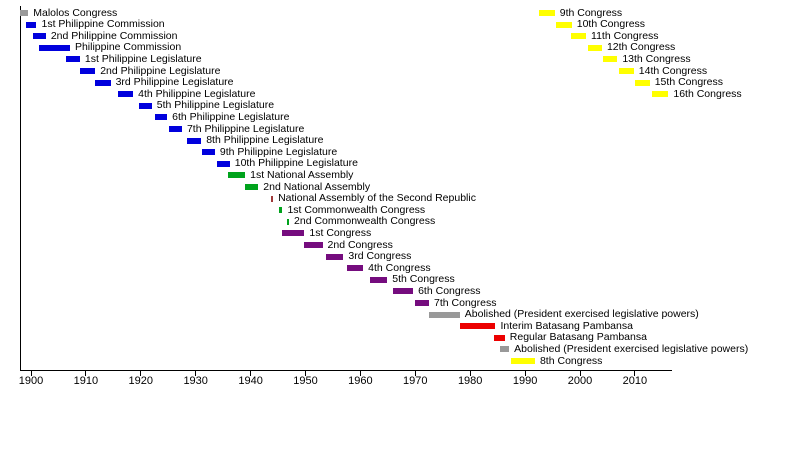  What do you see at coordinates (340, 232) in the screenshot?
I see `timeline-bar-label: 1st Congress` at bounding box center [340, 232].